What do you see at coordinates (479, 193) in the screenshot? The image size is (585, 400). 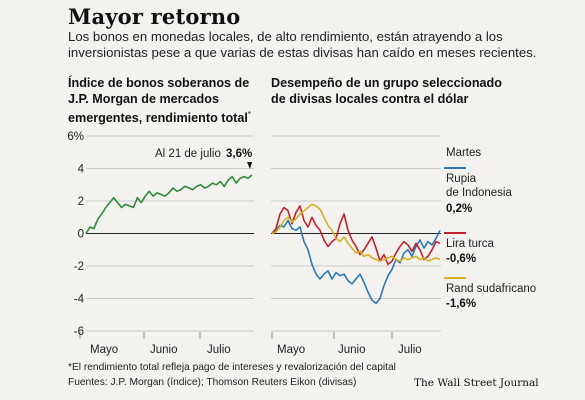 I see `legend-label-0-line2: de Indonesia` at bounding box center [479, 193].